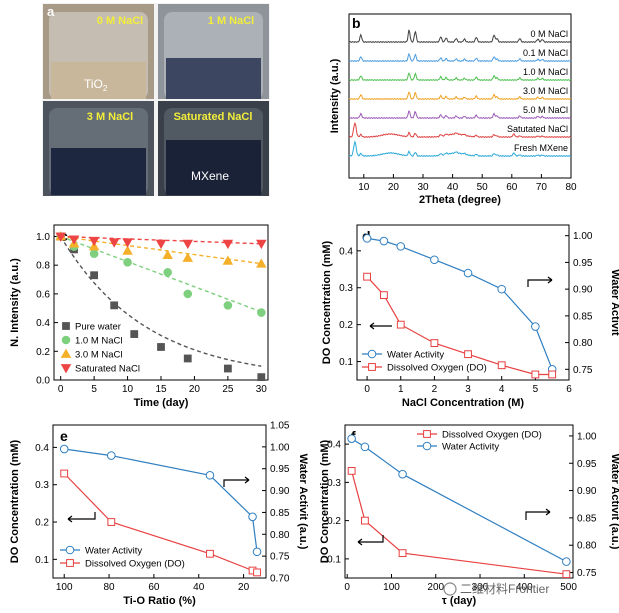 This screenshot has width=619, height=613. Describe the element at coordinates (96, 85) in the screenshot. I see `photo-sublabel: TiO2` at that location.